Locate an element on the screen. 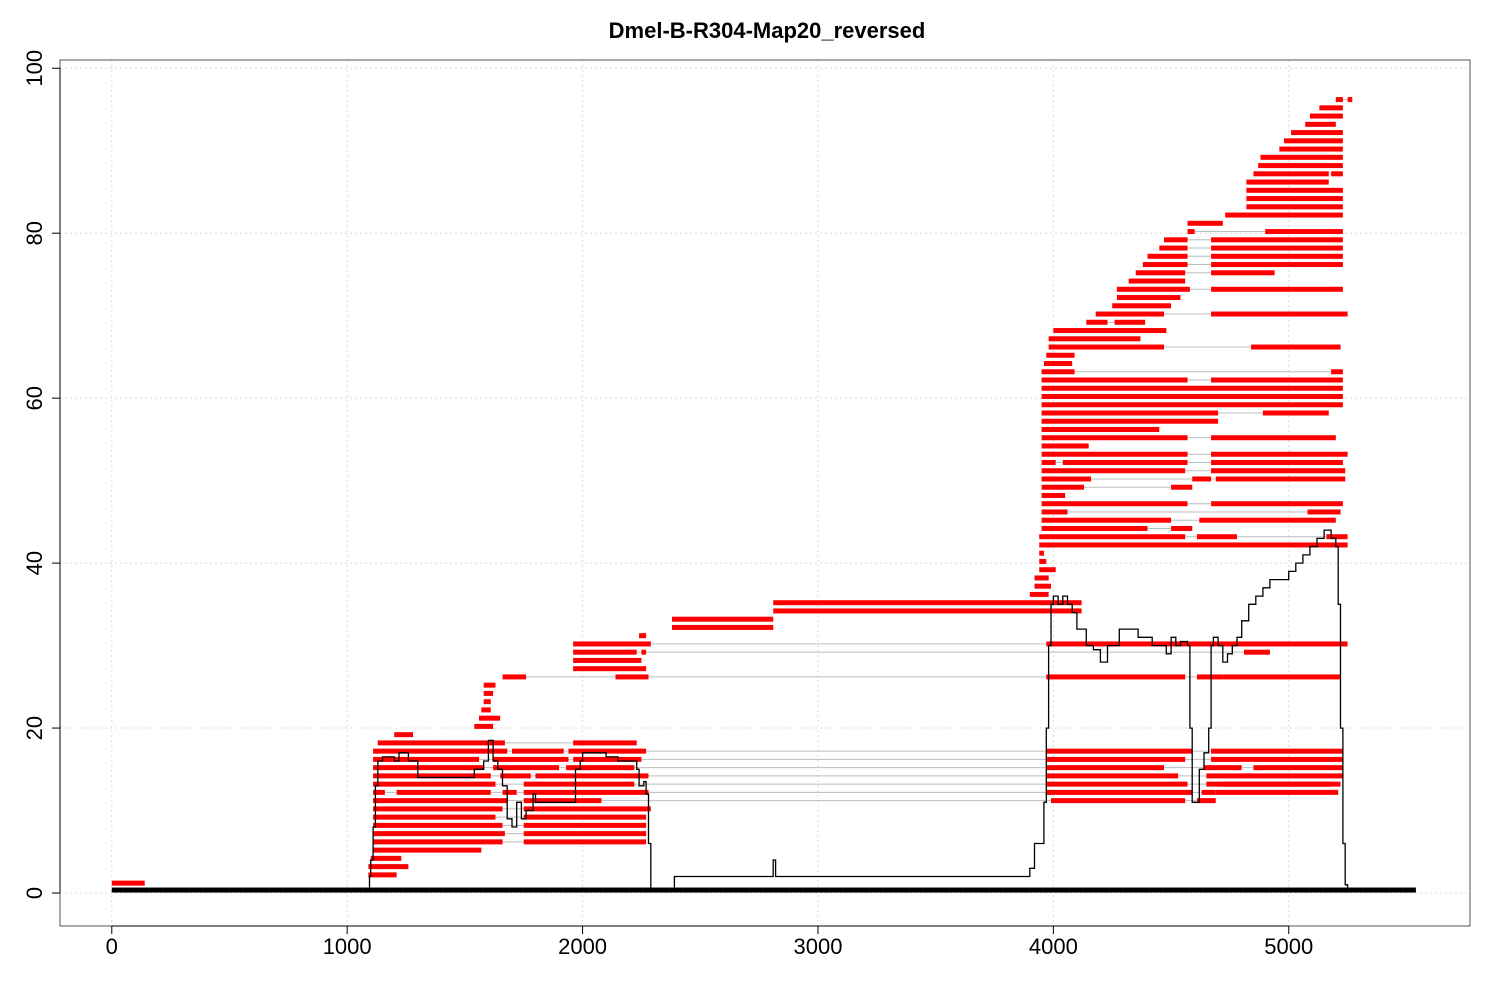  x-tick-label: 0 is located at coordinates (112, 946).